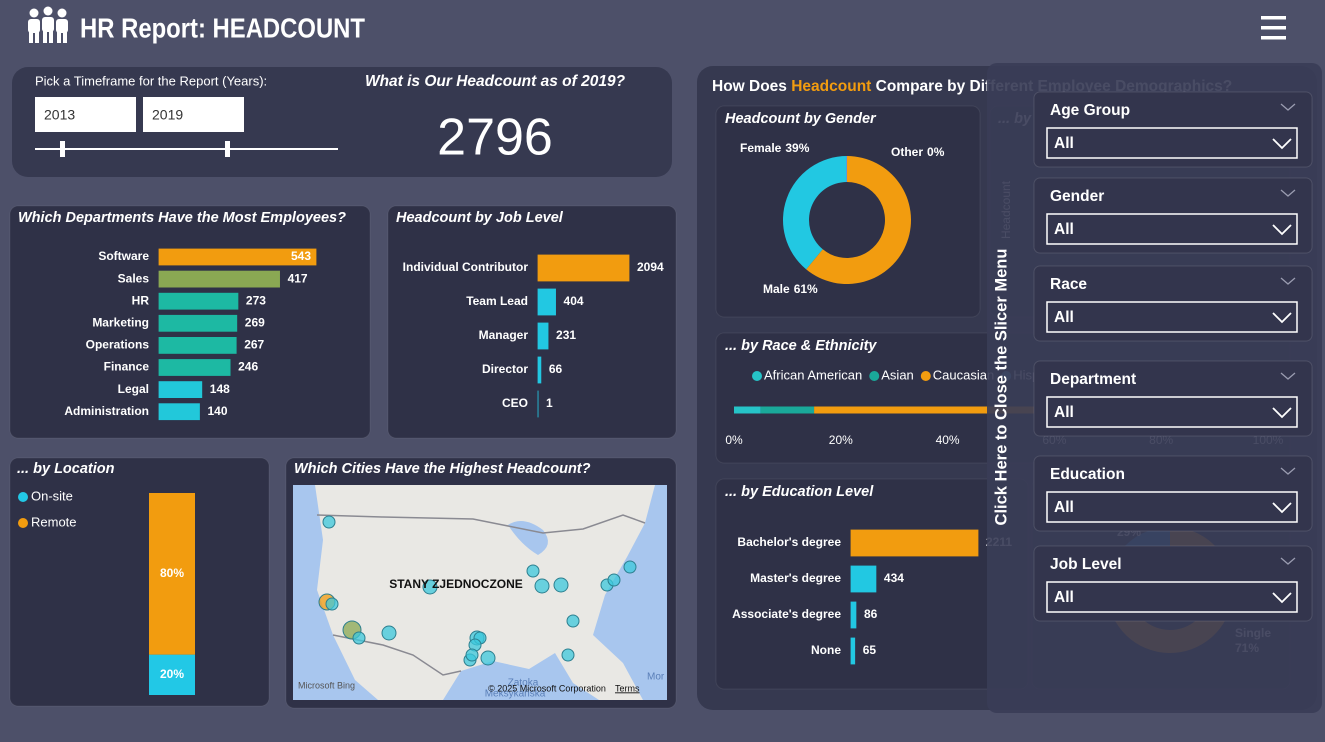 The width and height of the screenshot is (1325, 742). Describe the element at coordinates (831, 86) in the screenshot. I see `heading-highlight: Headcount` at that location.